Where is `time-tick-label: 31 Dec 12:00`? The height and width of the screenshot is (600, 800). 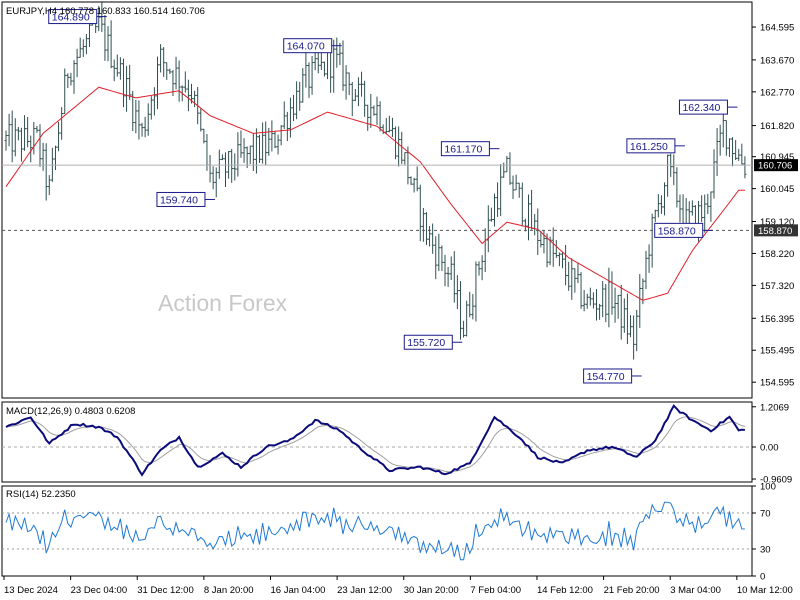
time-tick-label: 31 Dec 12:00 is located at coordinates (165, 590).